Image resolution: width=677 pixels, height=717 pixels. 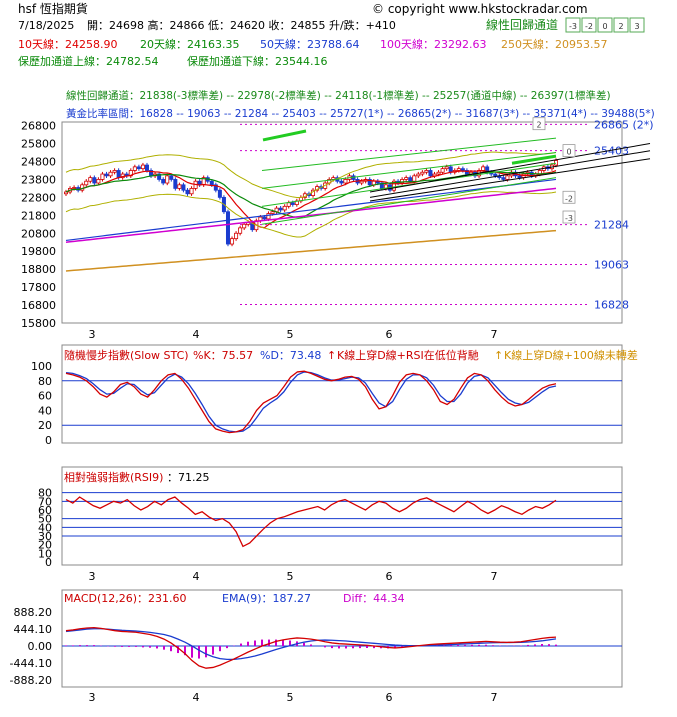 I want to click on price-ytick-2: 24800, so click(x=38, y=161).